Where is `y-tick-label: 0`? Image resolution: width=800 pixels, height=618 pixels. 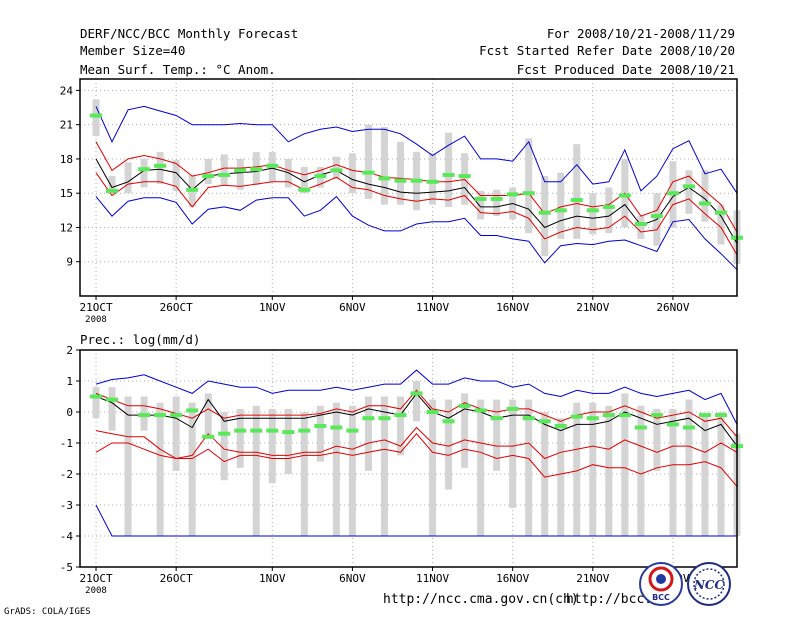
y-tick-label: 0 is located at coordinates (69, 412).